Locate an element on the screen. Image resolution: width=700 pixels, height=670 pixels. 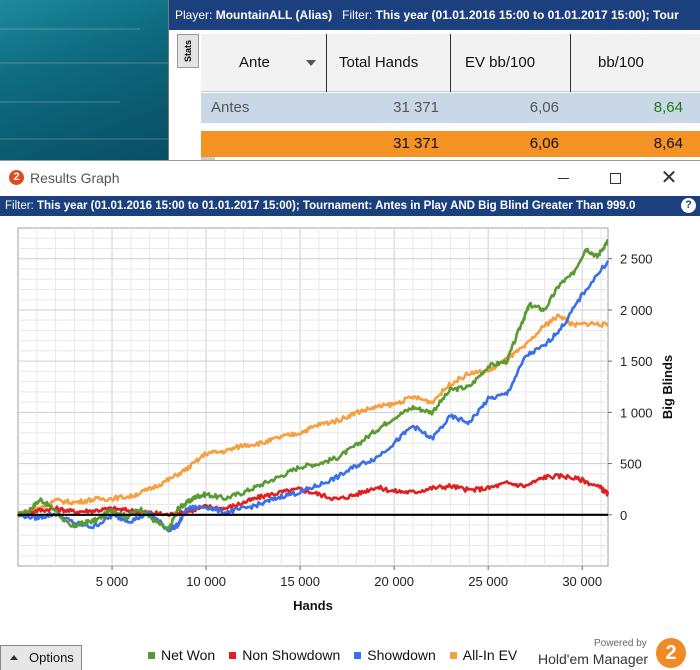
player-label: Player: is located at coordinates (194, 15).